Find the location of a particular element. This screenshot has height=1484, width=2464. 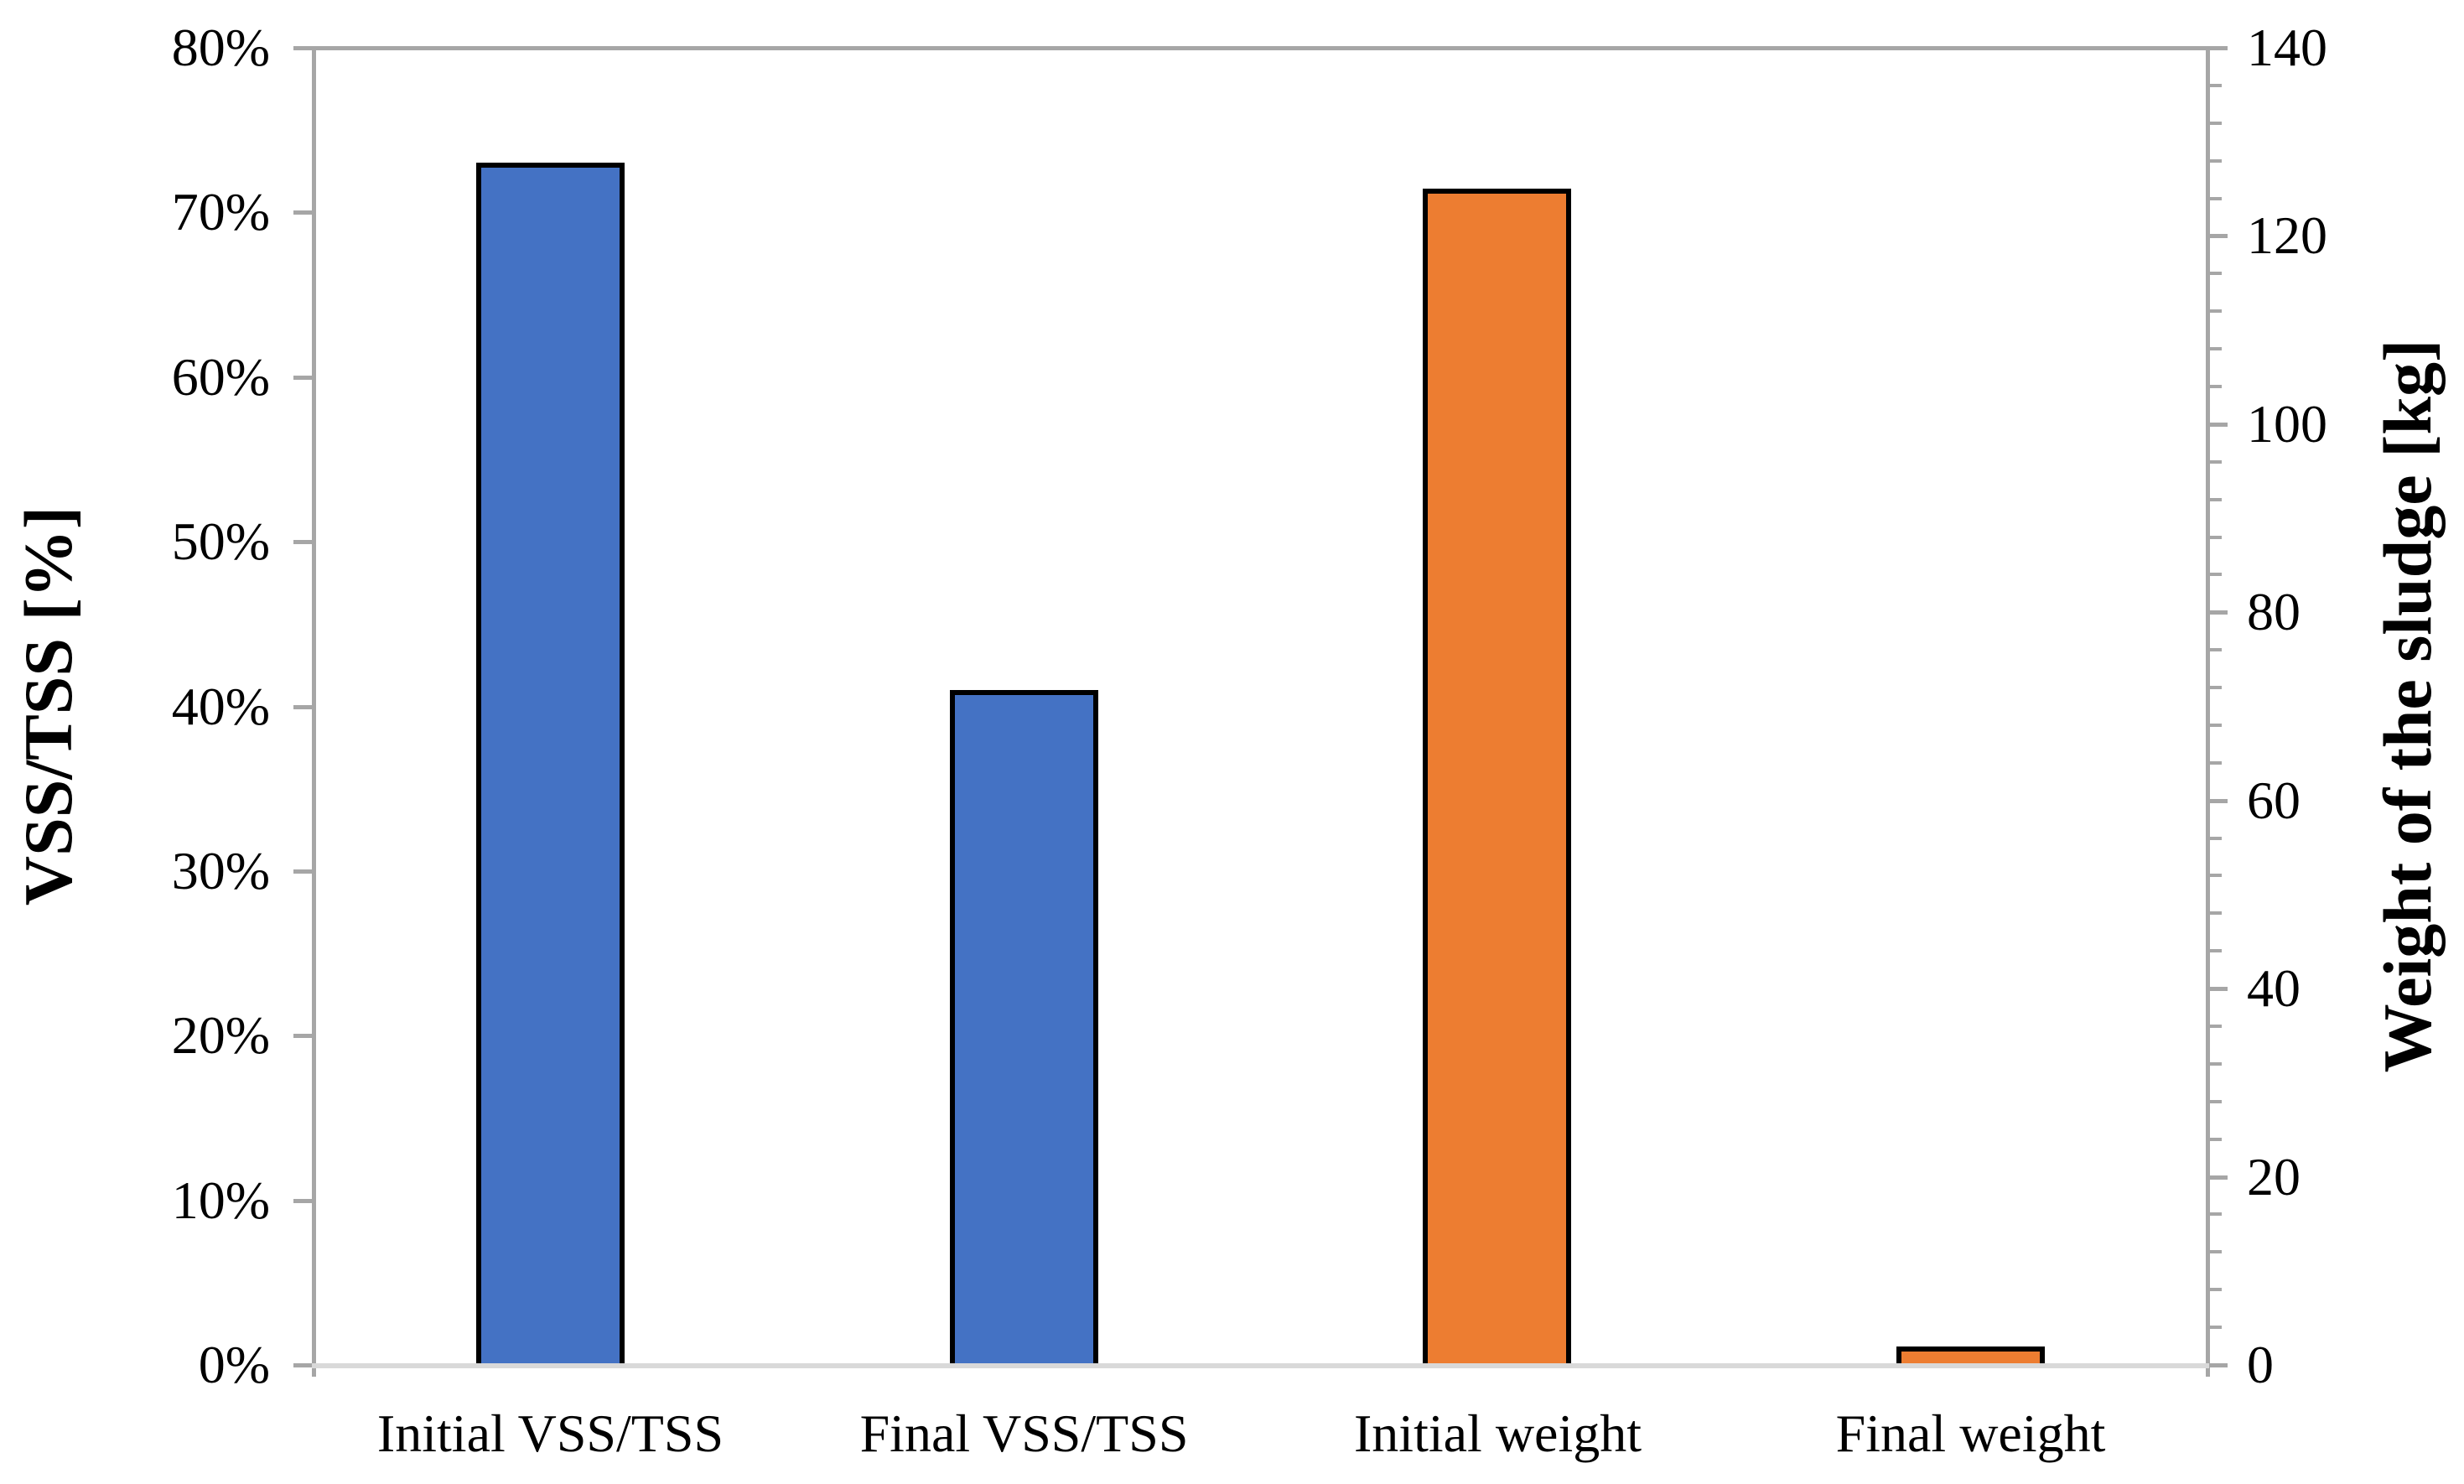

y-axis-left-line is located at coordinates (314, 711).